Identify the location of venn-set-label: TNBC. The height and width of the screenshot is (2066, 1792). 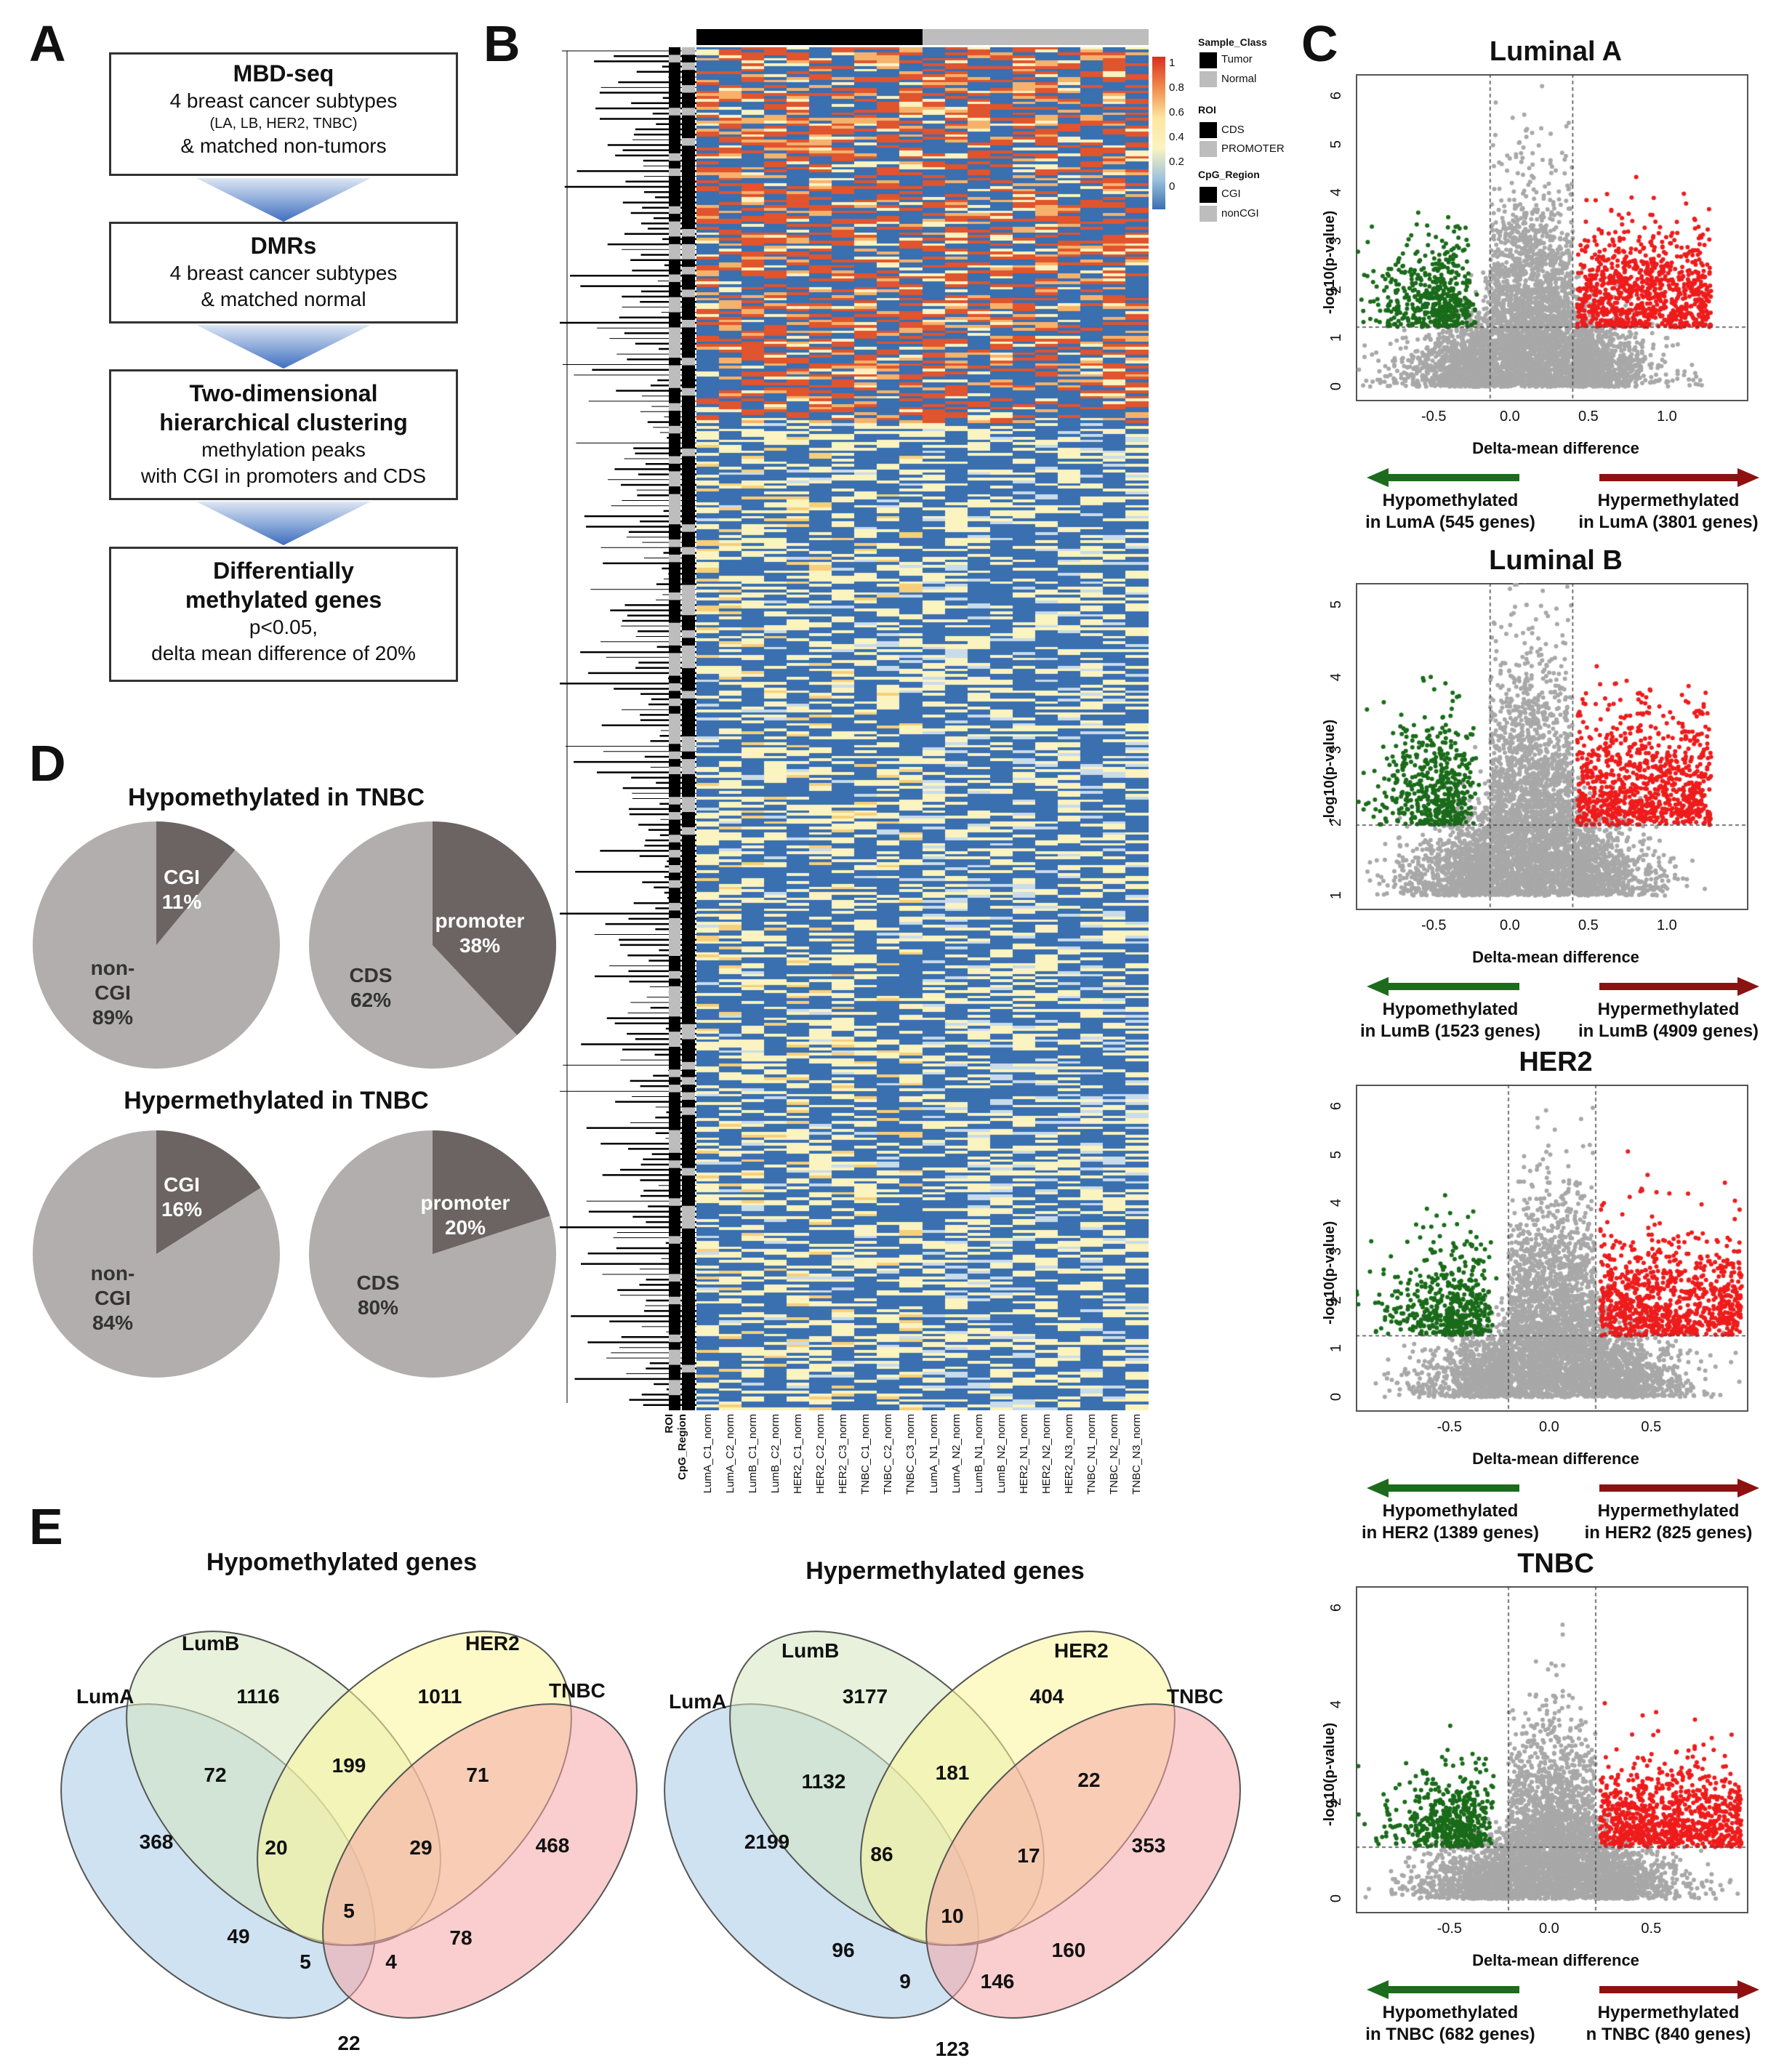
(577, 1691).